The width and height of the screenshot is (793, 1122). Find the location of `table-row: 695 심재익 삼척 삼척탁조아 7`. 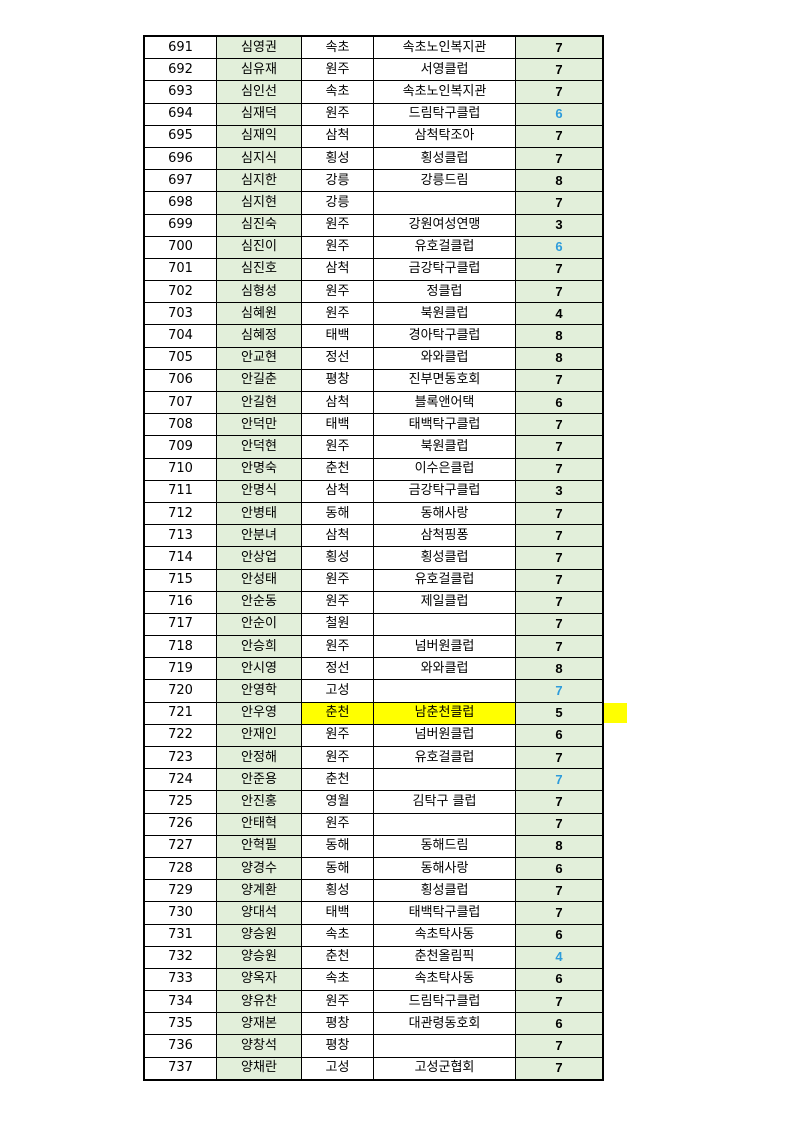

table-row: 695 심재익 삼척 삼척탁조아 7 is located at coordinates (373, 136).